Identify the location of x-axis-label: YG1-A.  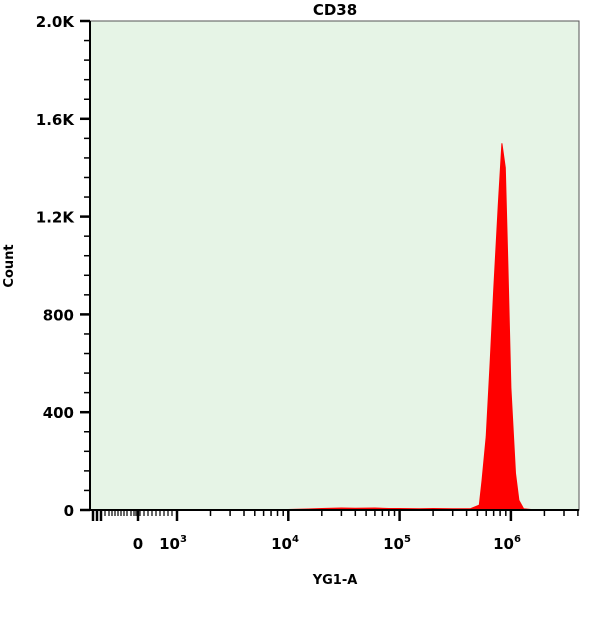
(335, 580).